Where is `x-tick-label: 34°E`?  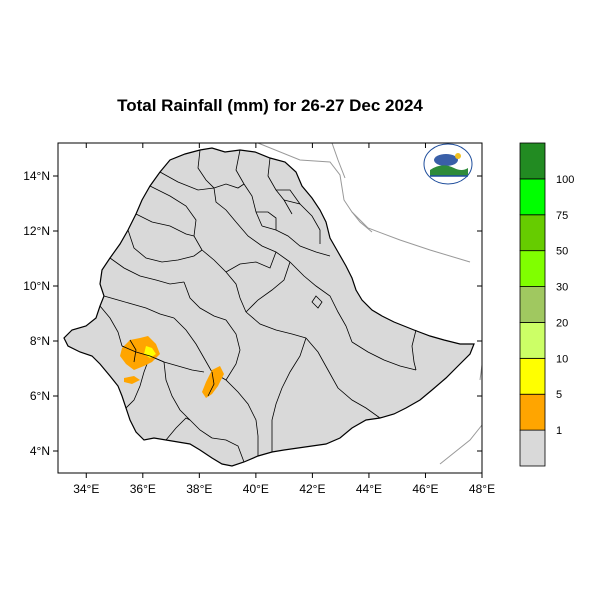 x-tick-label: 34°E is located at coordinates (86, 489).